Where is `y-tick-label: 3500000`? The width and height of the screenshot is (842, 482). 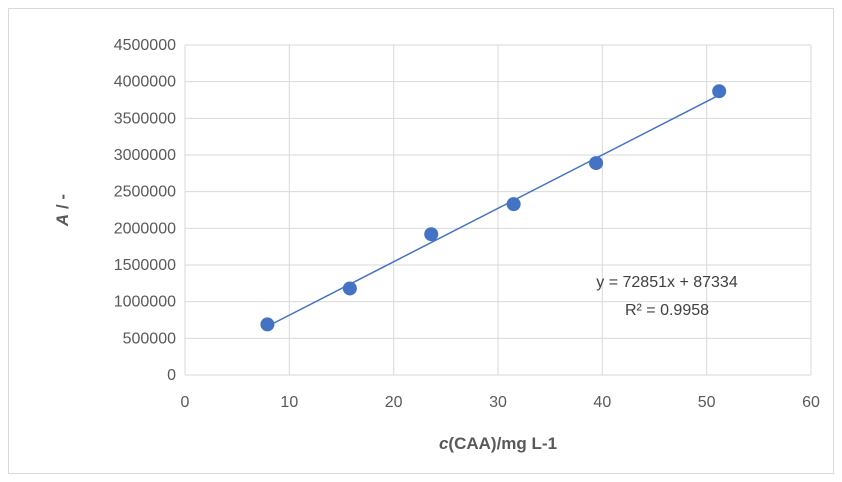
y-tick-label: 3500000 is located at coordinates (145, 118).